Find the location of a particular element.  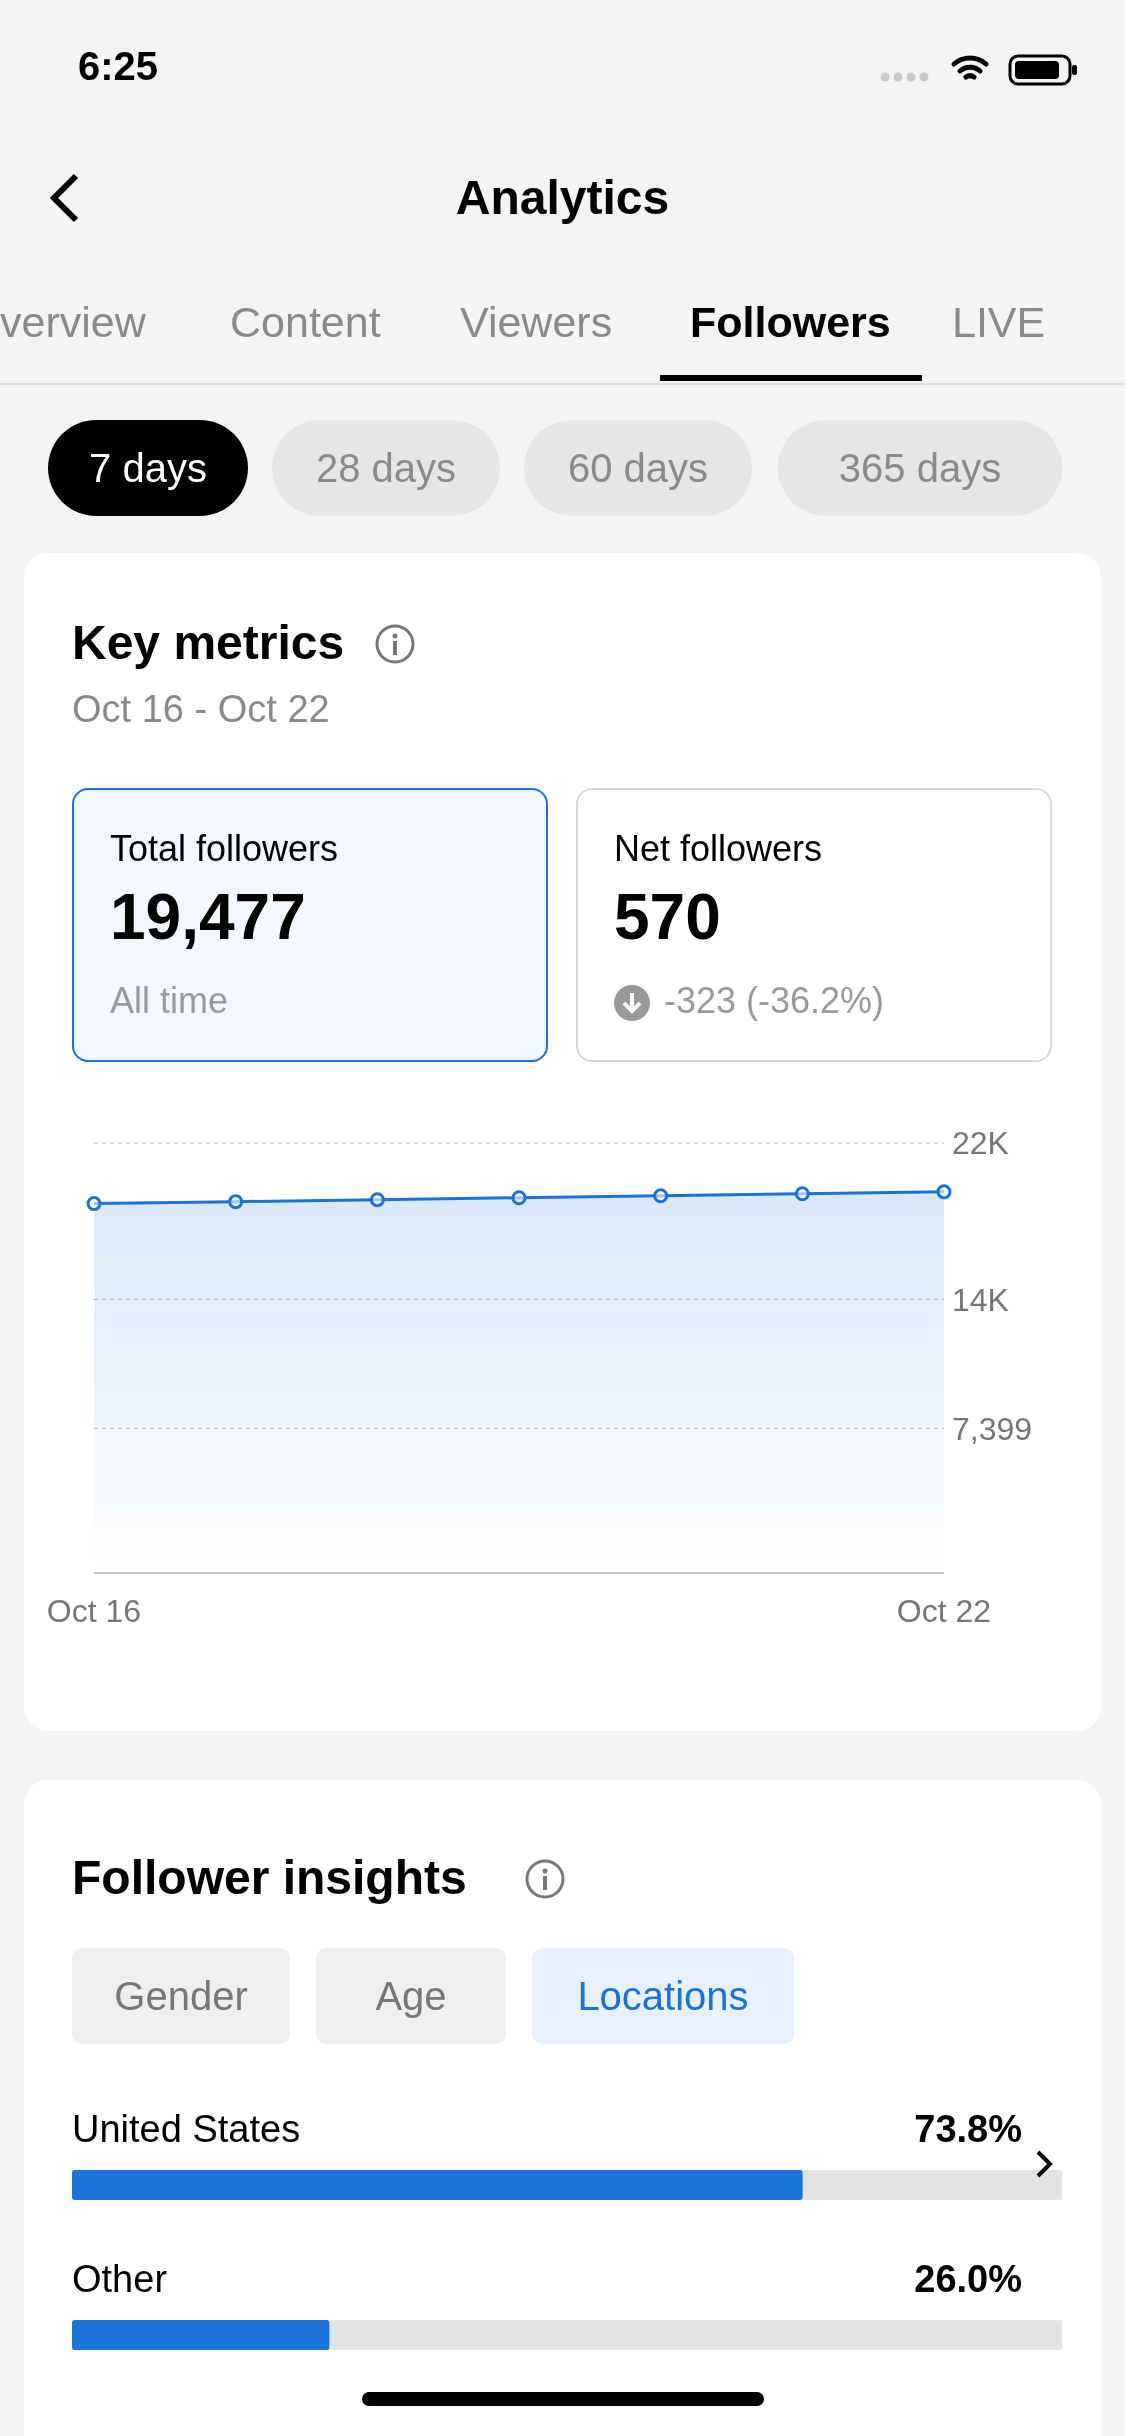

text: Gender is located at coordinates (181, 1996).